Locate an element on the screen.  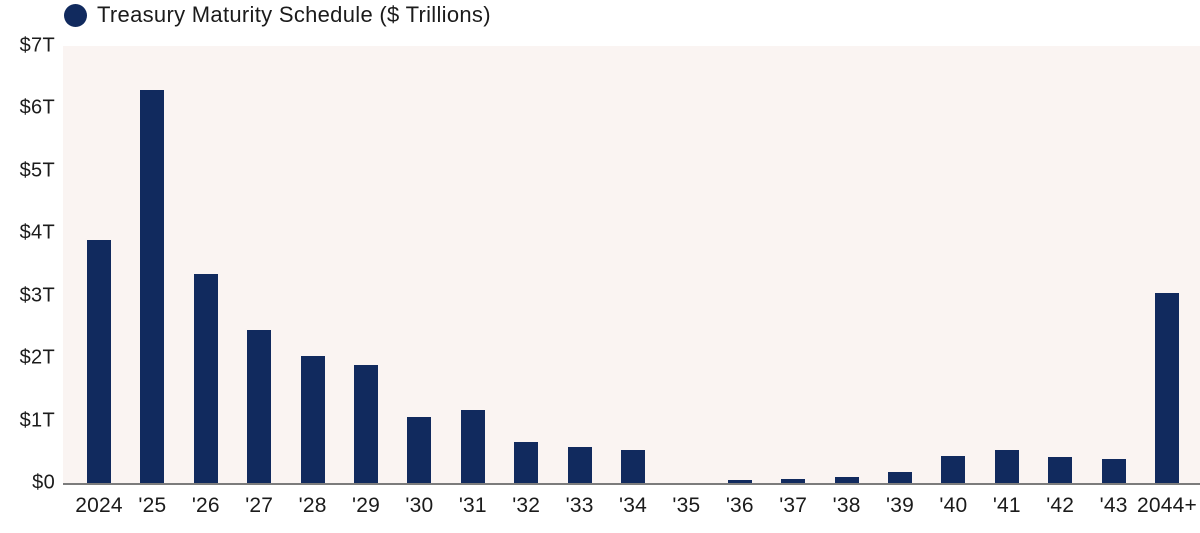
x-tick-label: '39 is located at coordinates (900, 505).